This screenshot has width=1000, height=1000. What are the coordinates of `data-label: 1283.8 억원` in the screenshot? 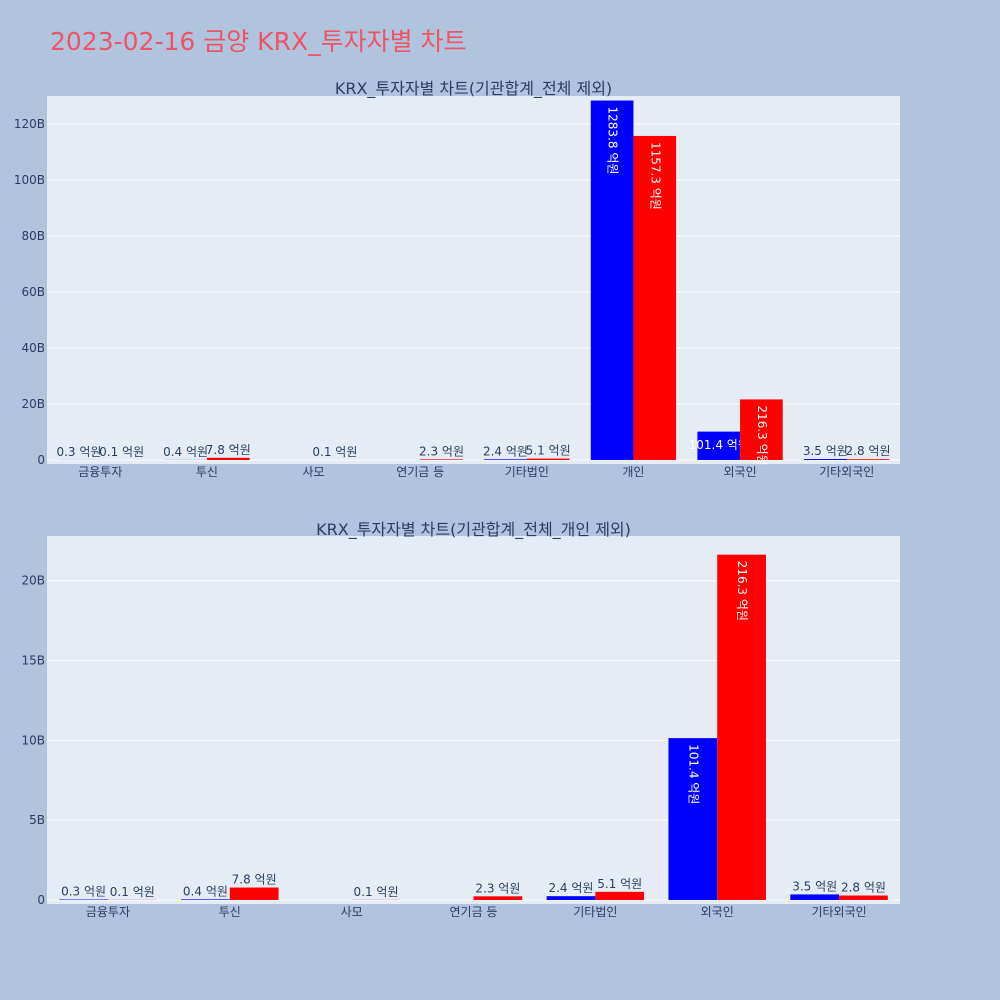 It's located at (613, 141).